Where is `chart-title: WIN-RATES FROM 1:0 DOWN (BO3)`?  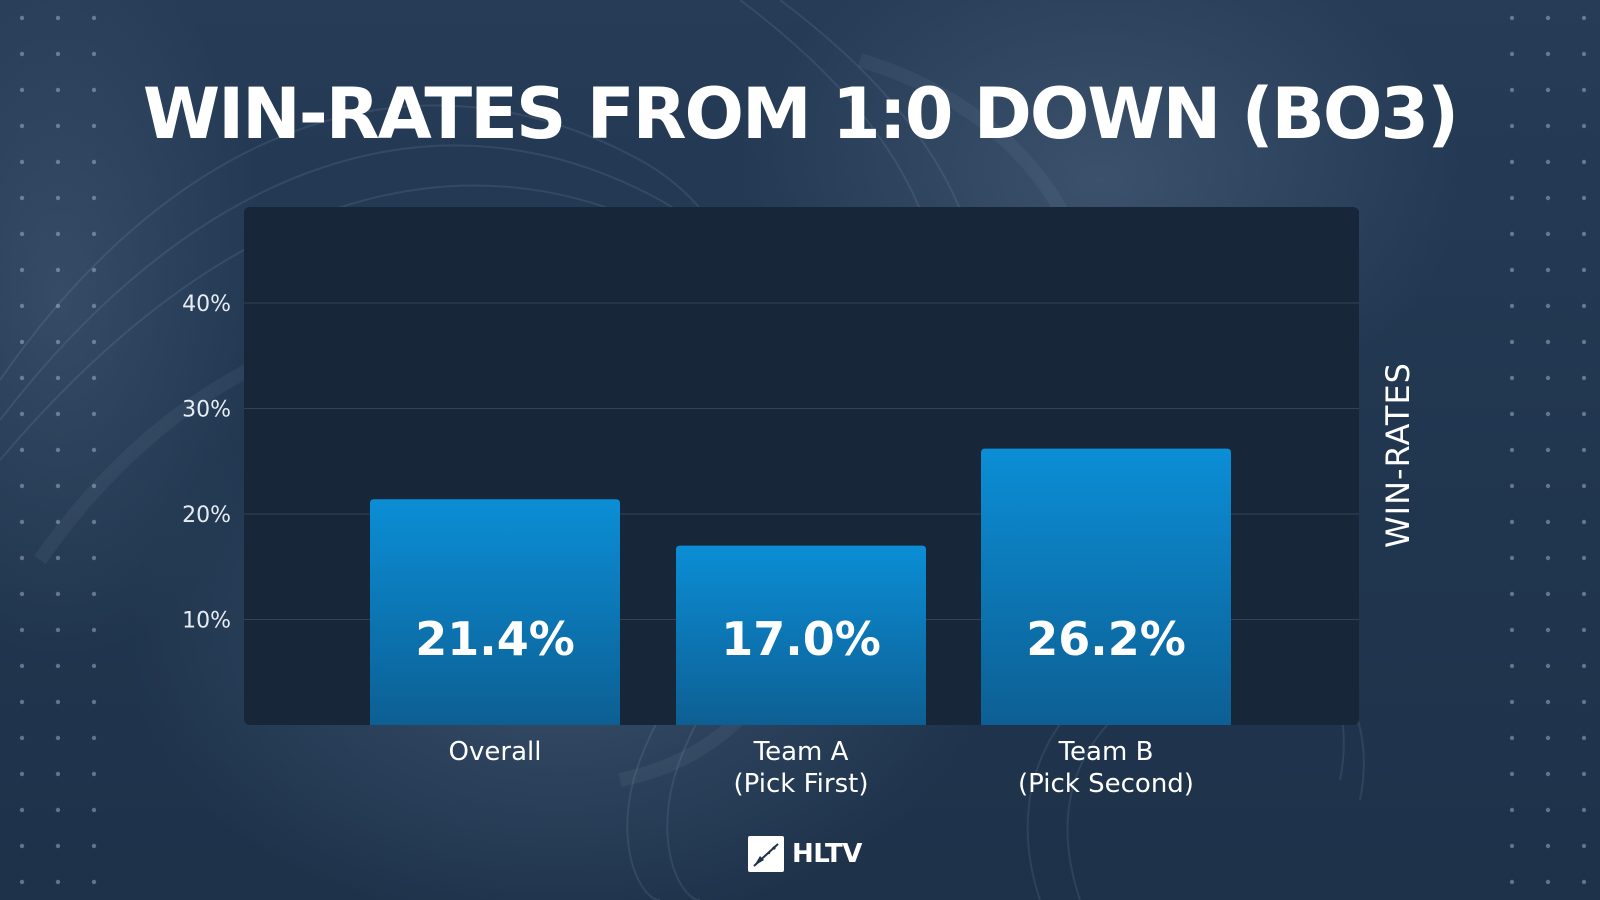 chart-title: WIN-RATES FROM 1:0 DOWN (BO3) is located at coordinates (800, 114).